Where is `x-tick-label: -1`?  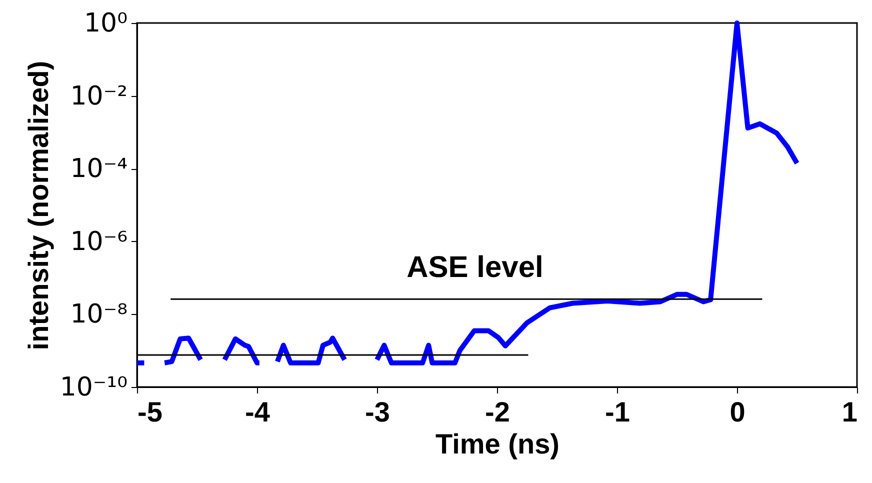 x-tick-label: -1 is located at coordinates (617, 412).